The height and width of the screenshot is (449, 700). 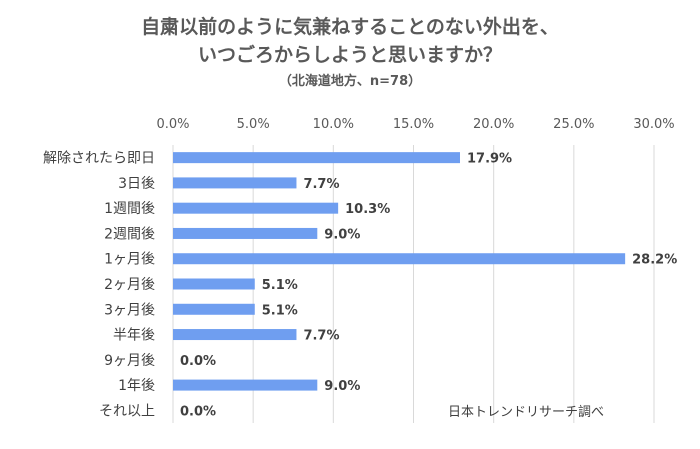 I want to click on x-tick-label: 15.0%, so click(x=413, y=124).